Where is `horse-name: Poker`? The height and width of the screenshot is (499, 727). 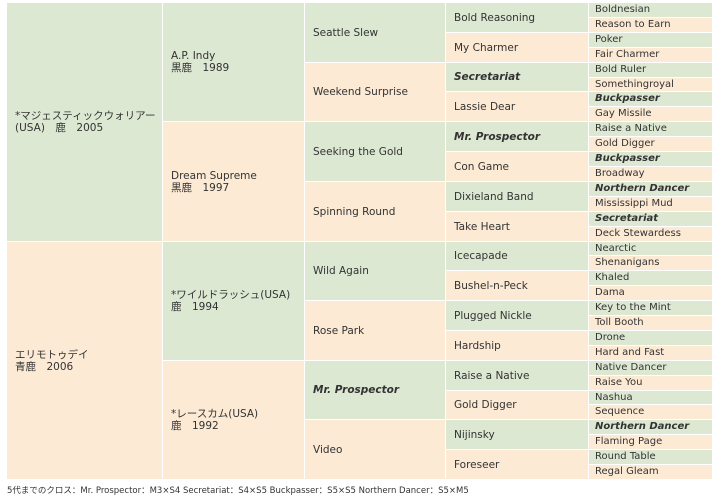
horse-name: Poker is located at coordinates (609, 39).